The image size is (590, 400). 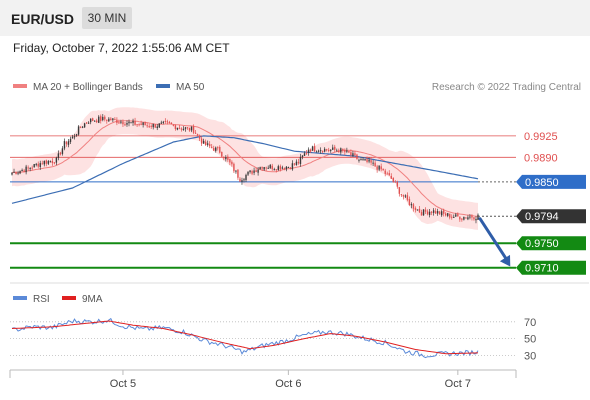 I want to click on rsi-tick-label: 30, so click(x=530, y=356).